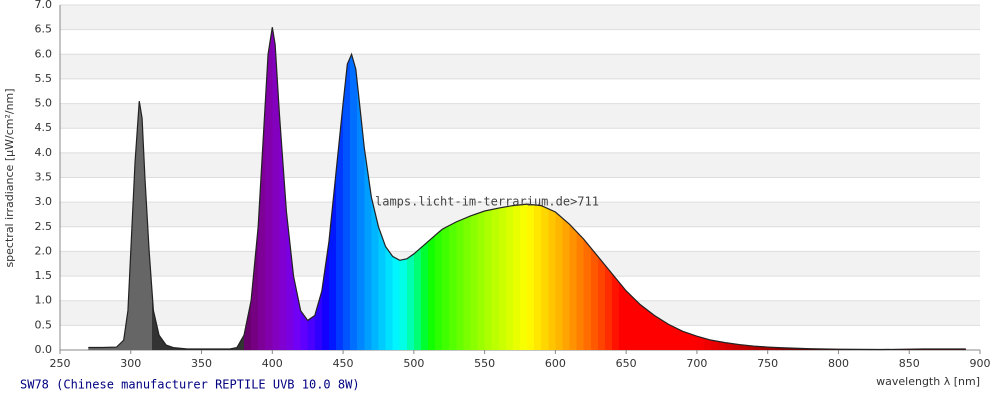  I want to click on x-tick-label: 250, so click(60, 363).